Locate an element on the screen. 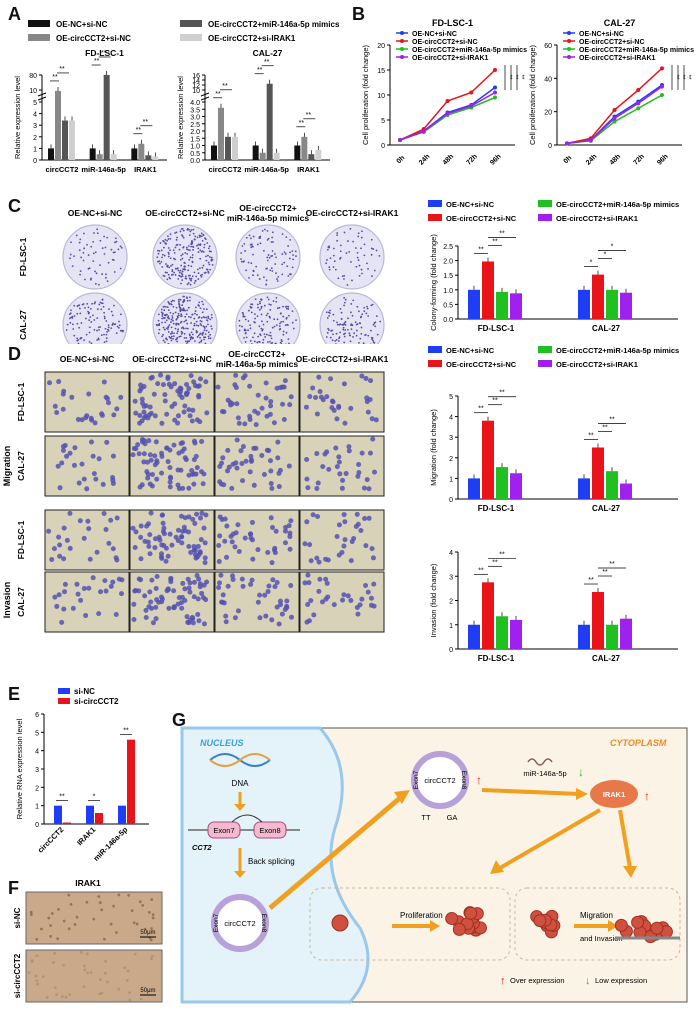 The width and height of the screenshot is (697, 1016). back-splicing-label: Back splicing is located at coordinates (271, 861).